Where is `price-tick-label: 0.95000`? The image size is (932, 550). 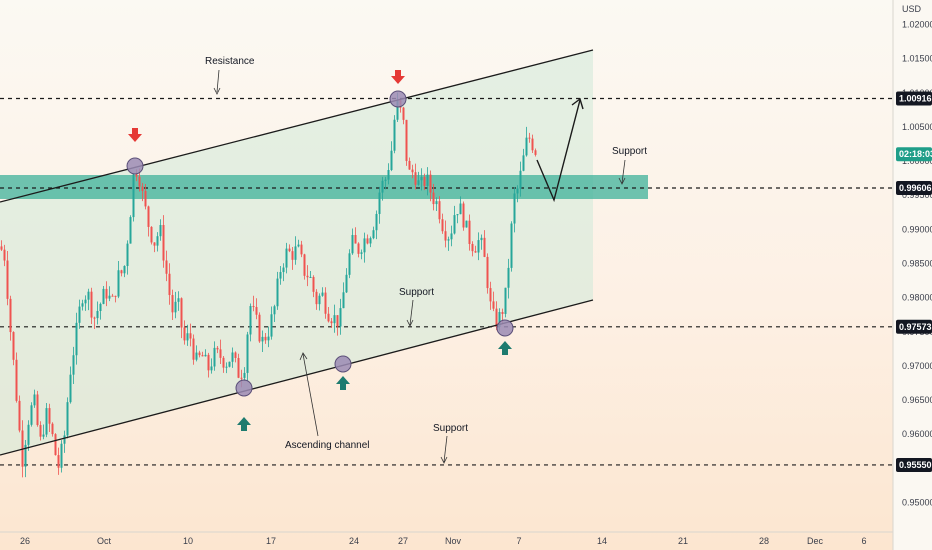
price-tick-label: 0.95000 is located at coordinates (917, 503).